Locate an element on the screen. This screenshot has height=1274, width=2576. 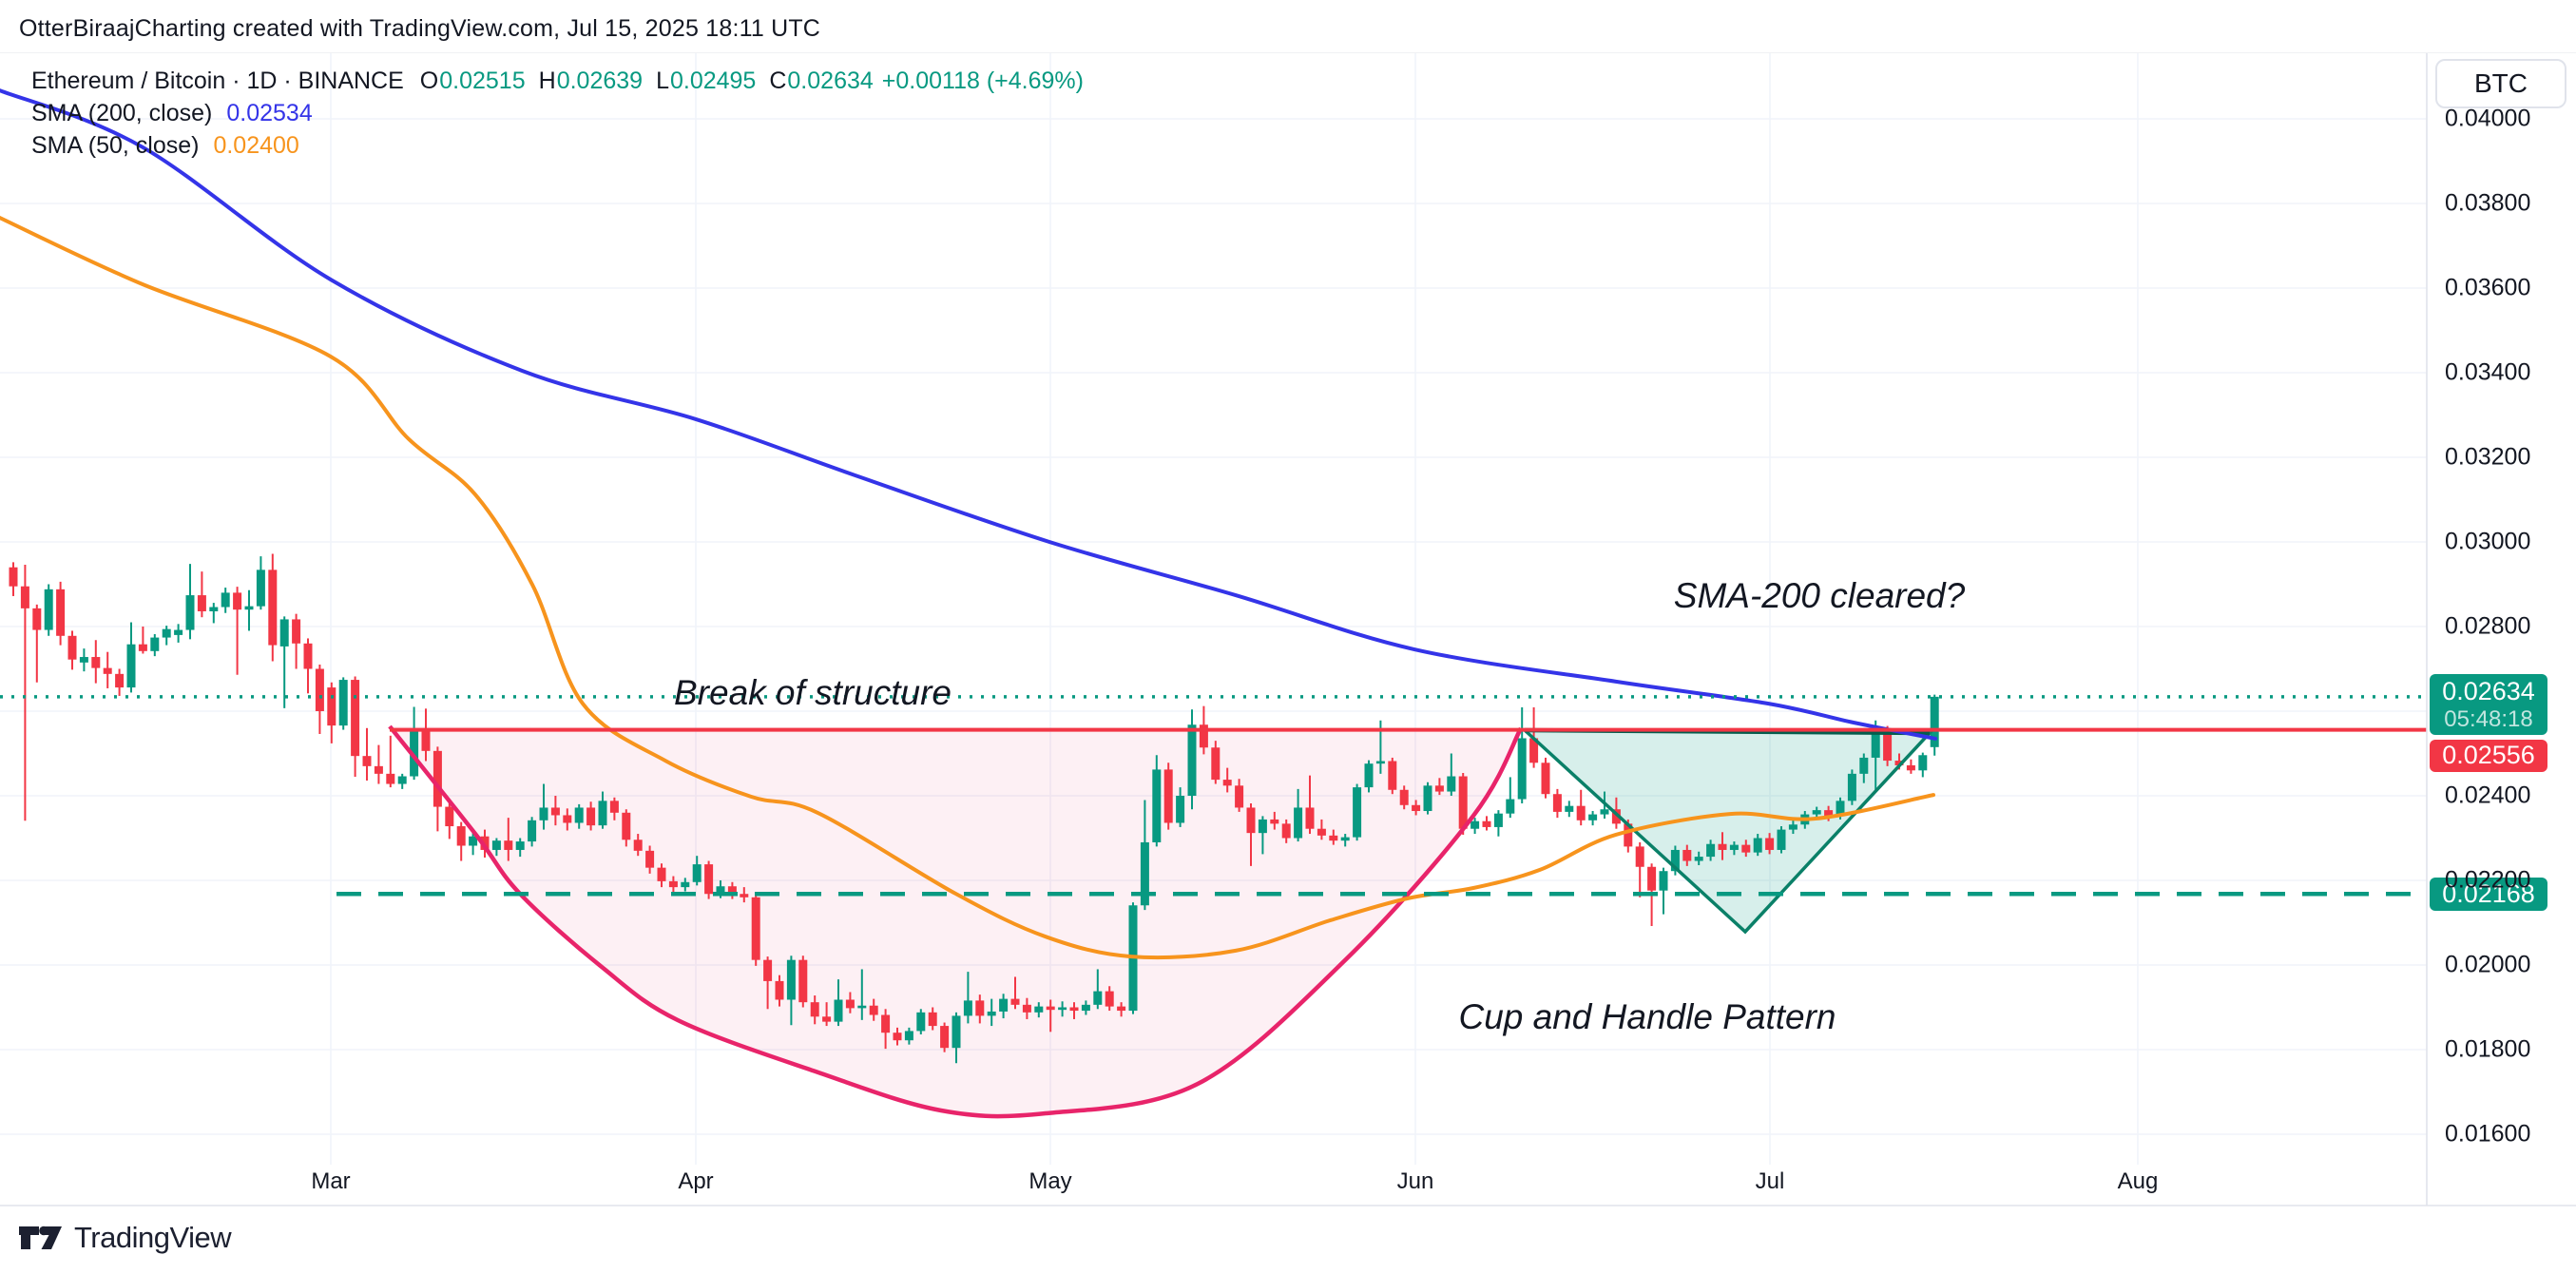
price-axis-label: 0.03600 is located at coordinates (2488, 287).